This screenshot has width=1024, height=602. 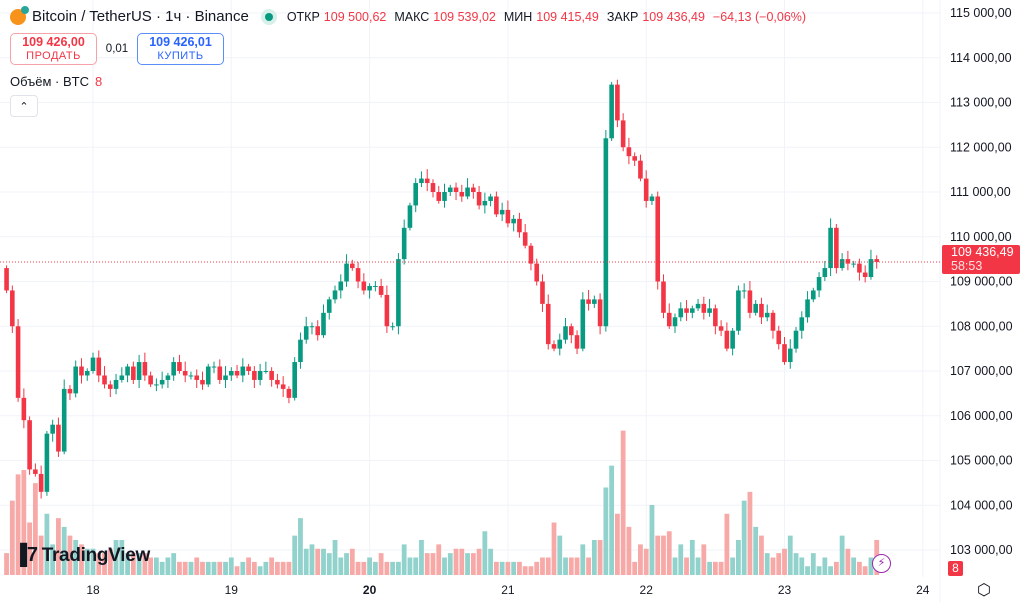 I want to click on collapse-legend-button: ⌃, so click(x=24, y=106).